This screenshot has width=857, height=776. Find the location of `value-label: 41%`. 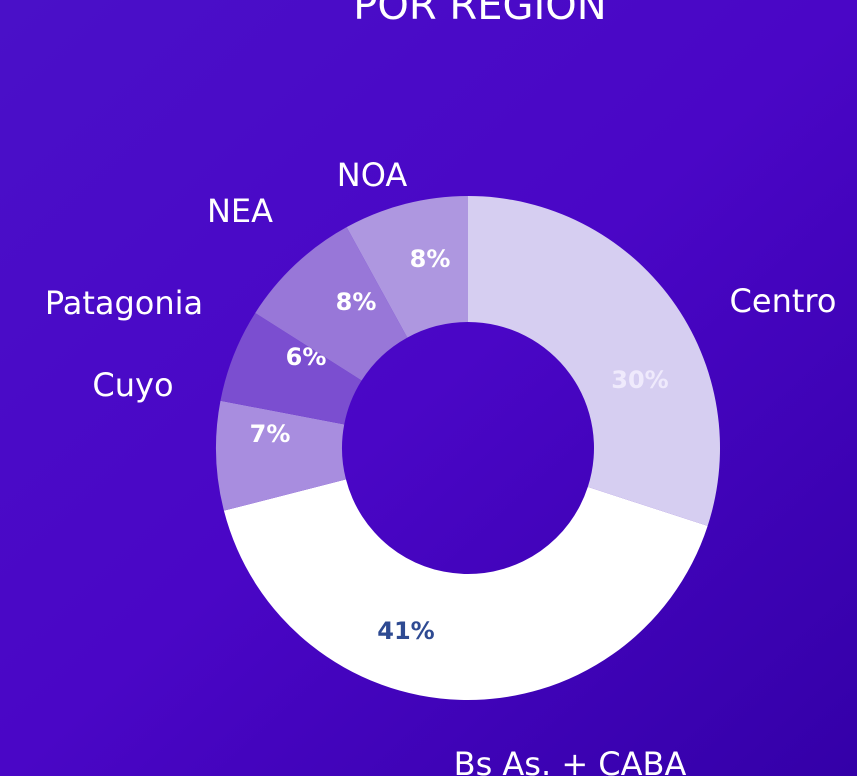

value-label: 41% is located at coordinates (405, 631).